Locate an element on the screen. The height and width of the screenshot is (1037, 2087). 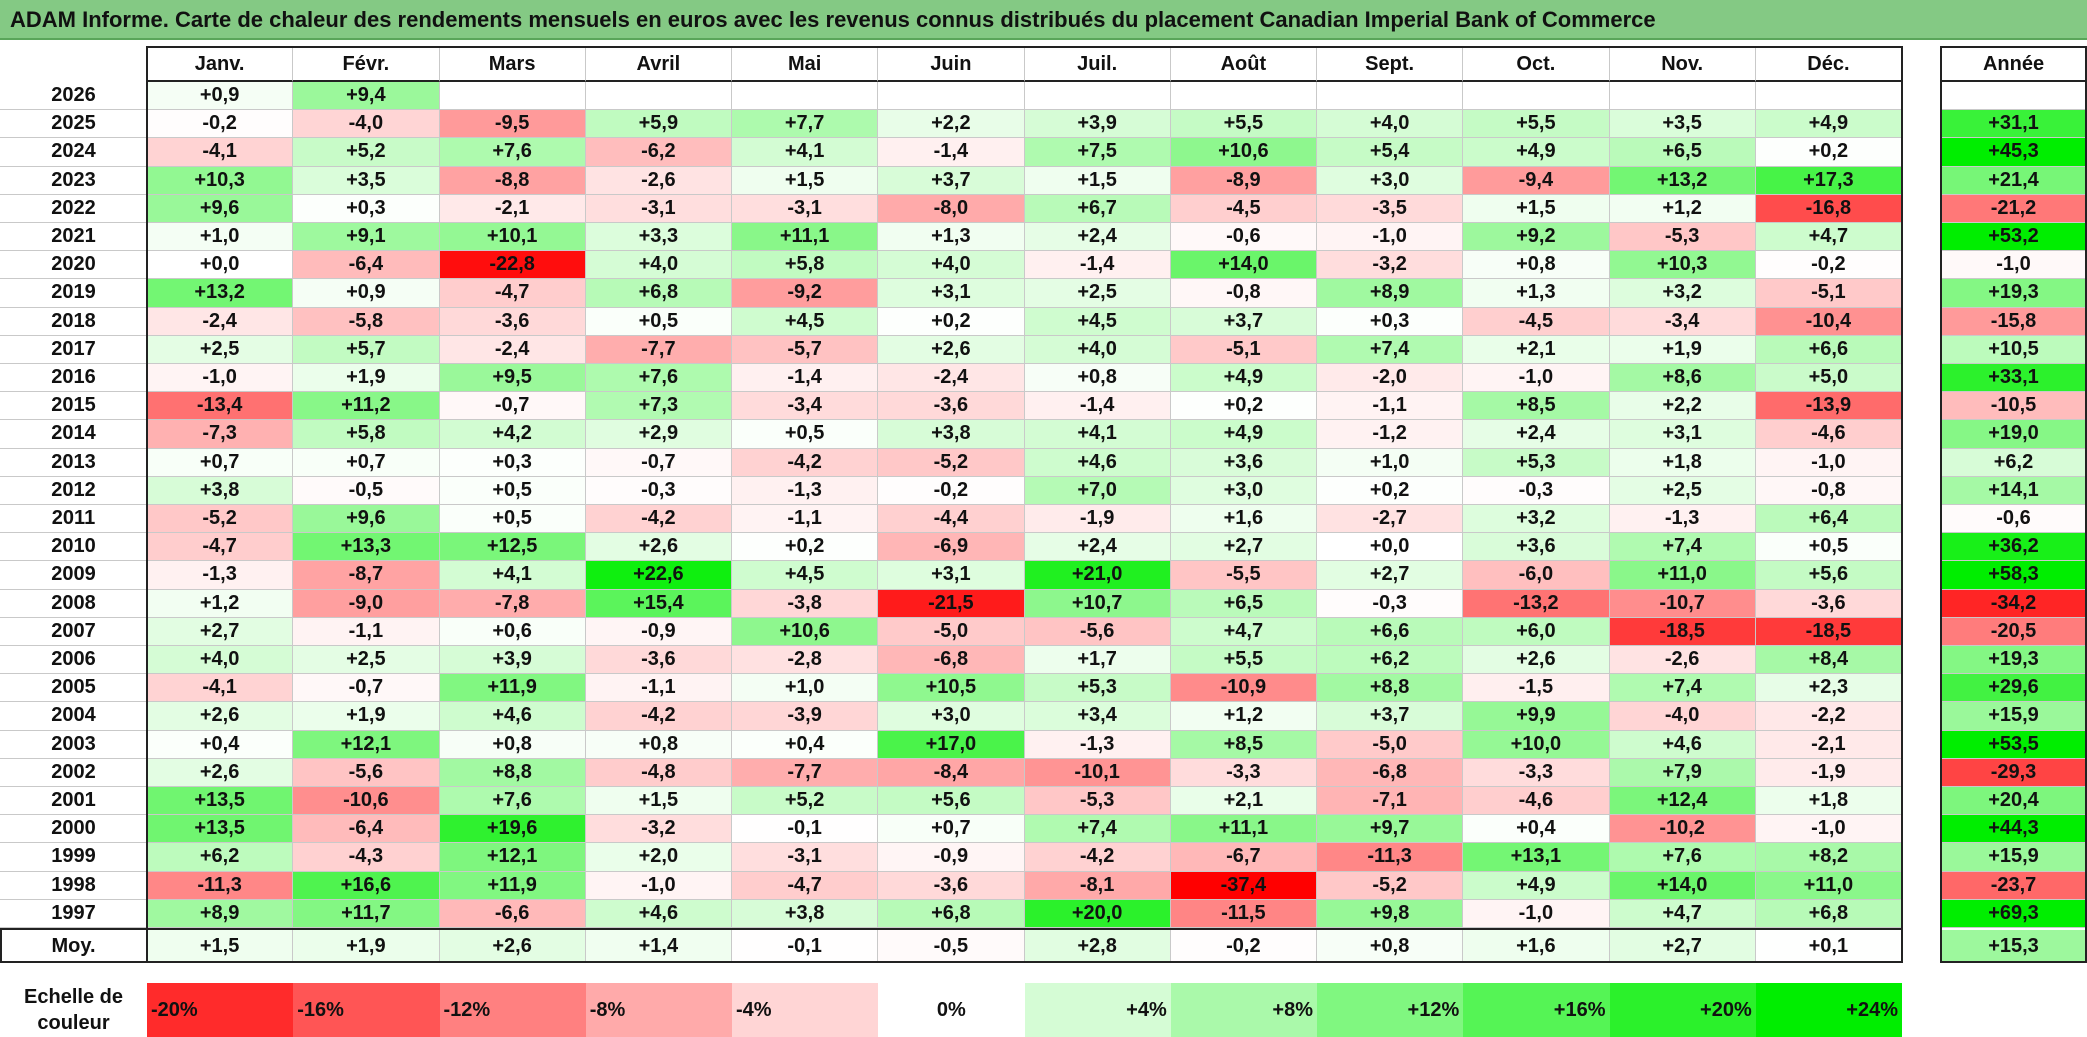
heatmap-cell: -1,1 is located at coordinates (1390, 406).